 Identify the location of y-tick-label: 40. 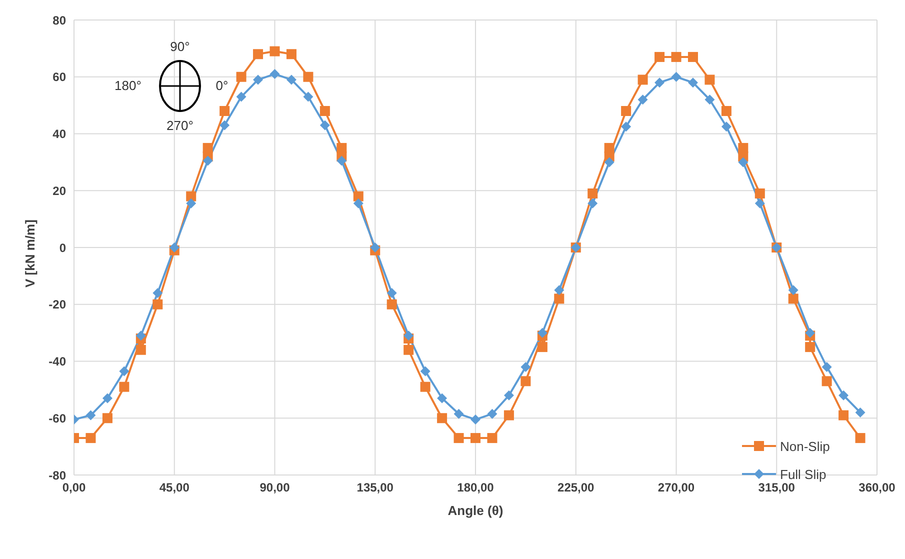
(59, 134).